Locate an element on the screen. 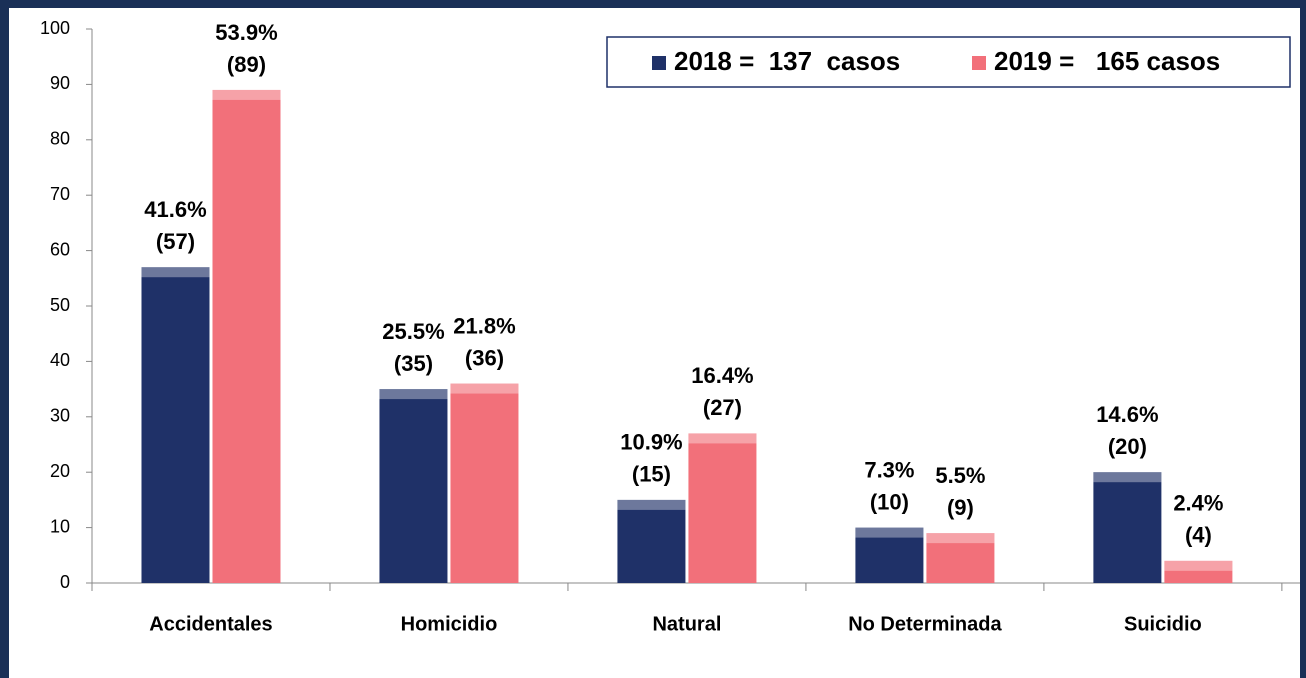 Image resolution: width=1306 pixels, height=678 pixels. percent-label: 53.9% is located at coordinates (246, 32).